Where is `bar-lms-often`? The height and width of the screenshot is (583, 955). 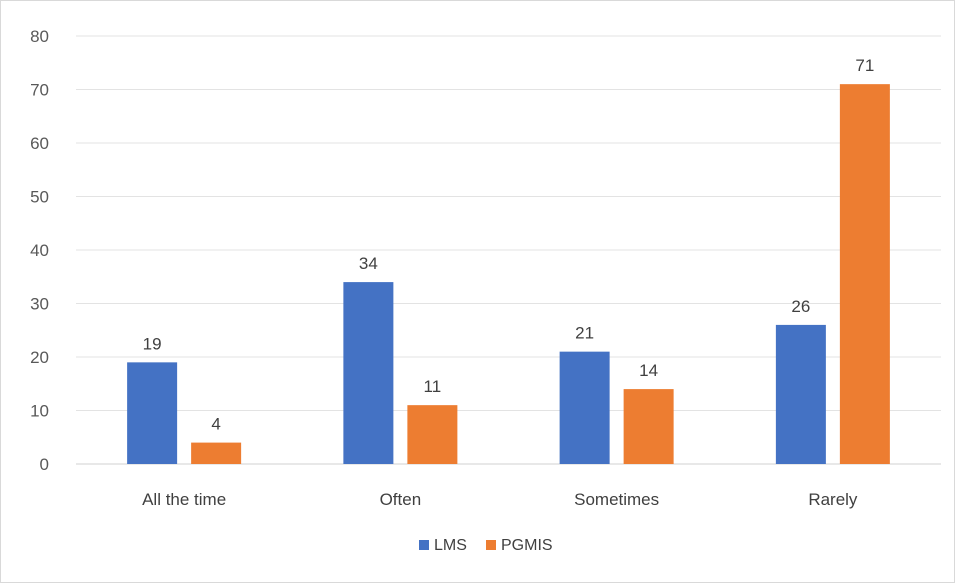
bar-lms-often is located at coordinates (368, 373).